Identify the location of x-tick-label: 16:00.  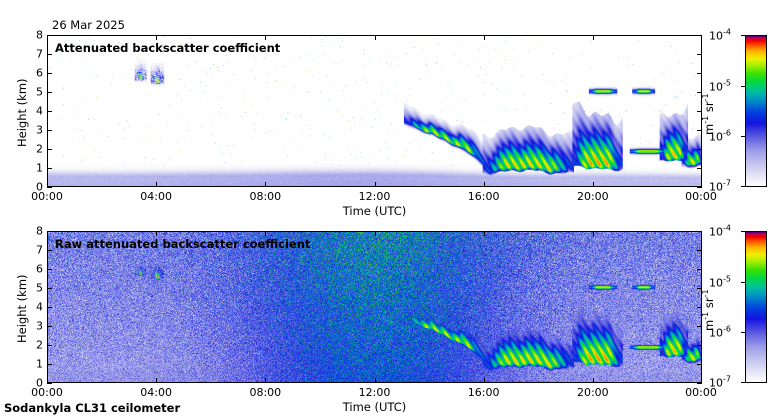
(483, 196).